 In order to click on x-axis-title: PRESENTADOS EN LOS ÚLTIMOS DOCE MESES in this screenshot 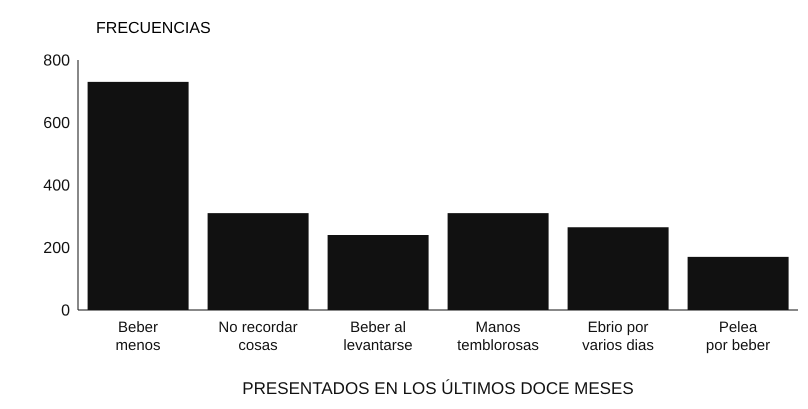, I will do `click(438, 388)`.